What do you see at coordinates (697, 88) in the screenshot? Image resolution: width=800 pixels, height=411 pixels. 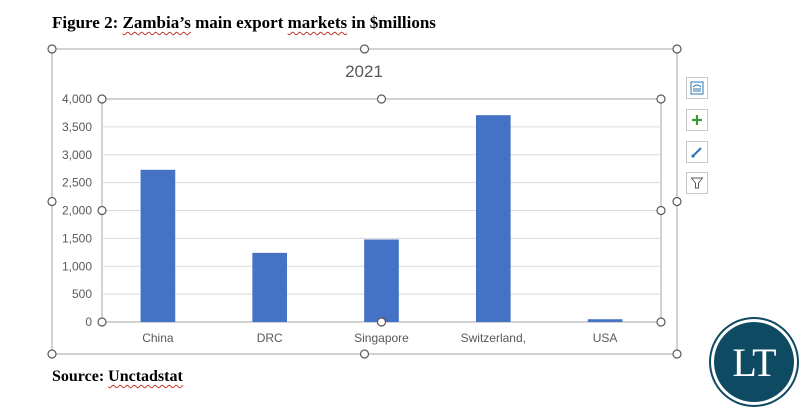 I see `layout-options-icon` at bounding box center [697, 88].